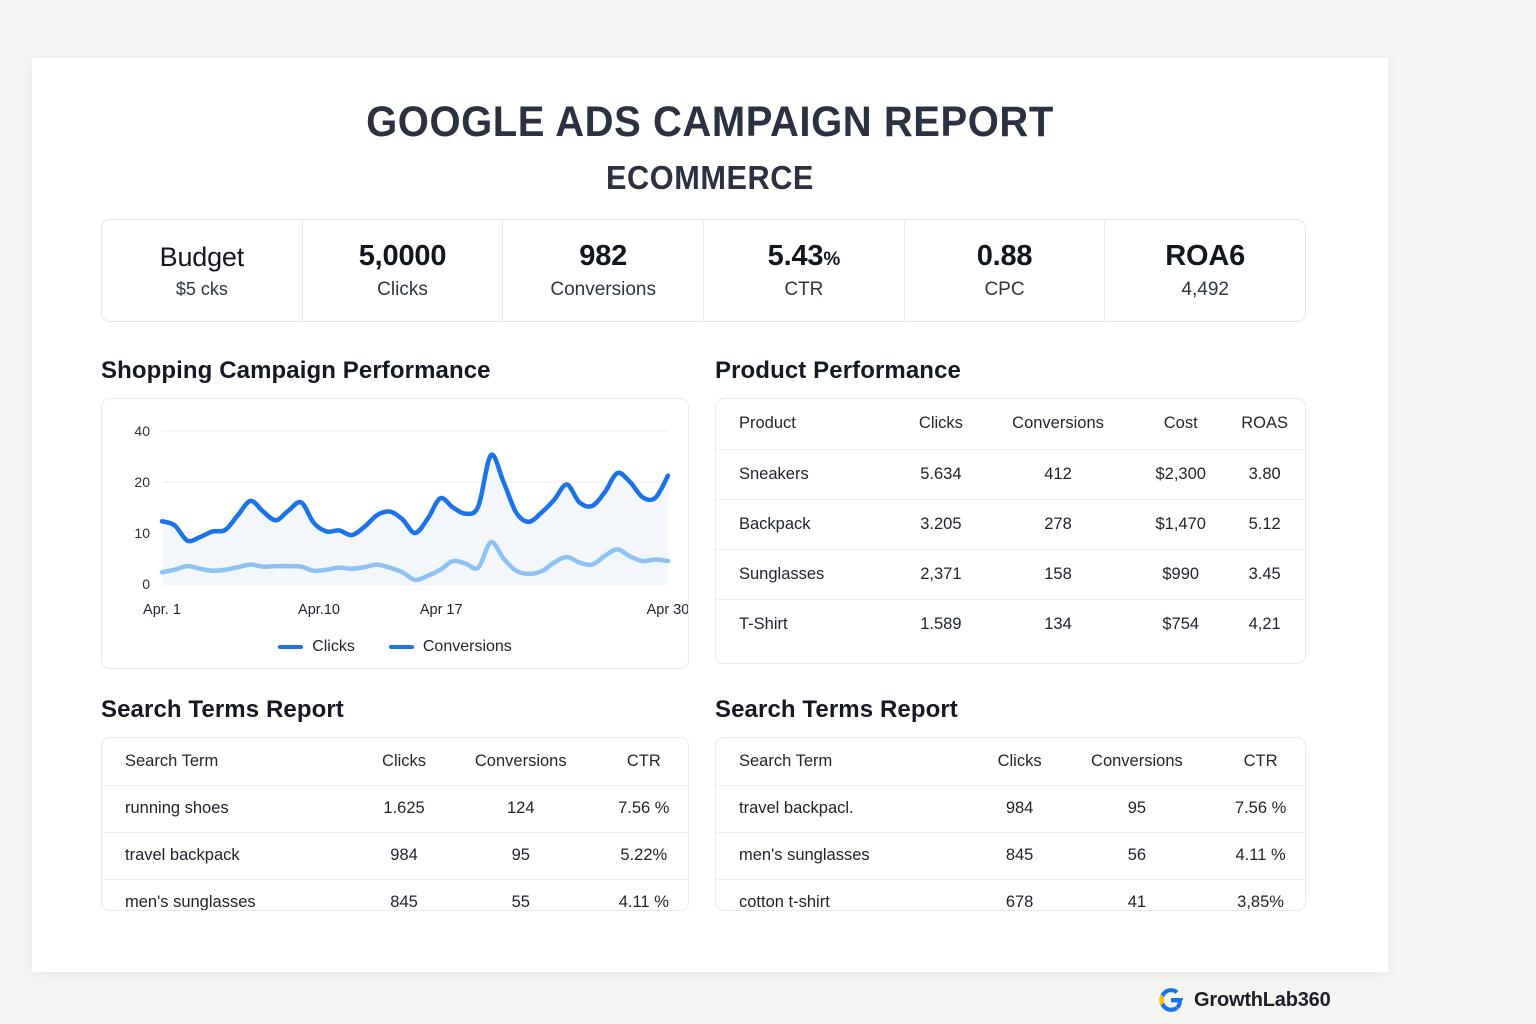 The image size is (1536, 1024). What do you see at coordinates (1058, 623) in the screenshot?
I see `cell-conversions: 134` at bounding box center [1058, 623].